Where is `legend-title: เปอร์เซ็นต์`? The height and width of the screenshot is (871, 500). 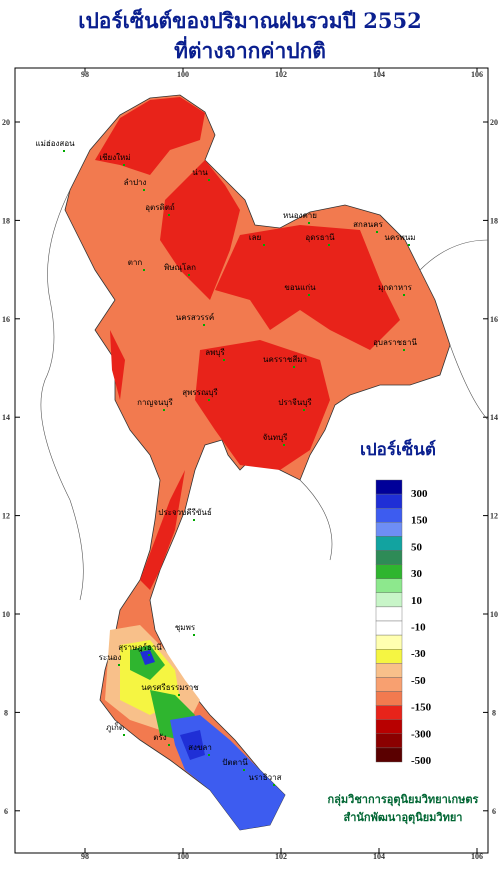 legend-title: เปอร์เซ็นต์ is located at coordinates (398, 448).